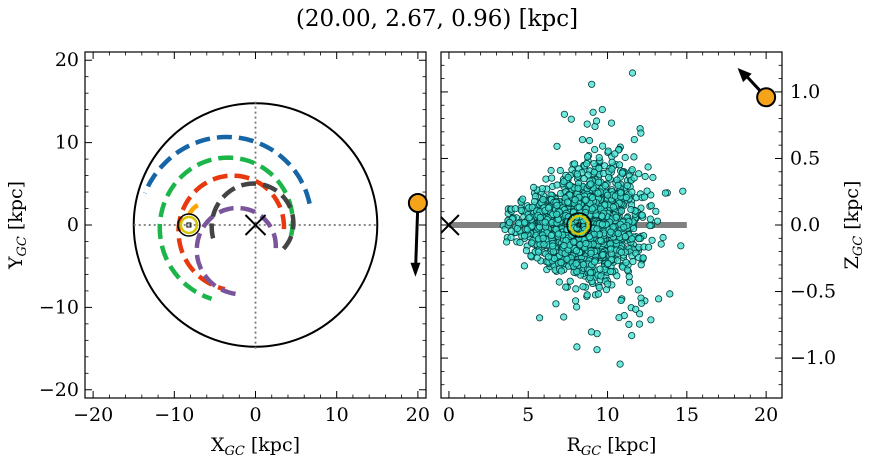  What do you see at coordinates (805, 225) in the screenshot?
I see `y-tick-label: 0.0` at bounding box center [805, 225].